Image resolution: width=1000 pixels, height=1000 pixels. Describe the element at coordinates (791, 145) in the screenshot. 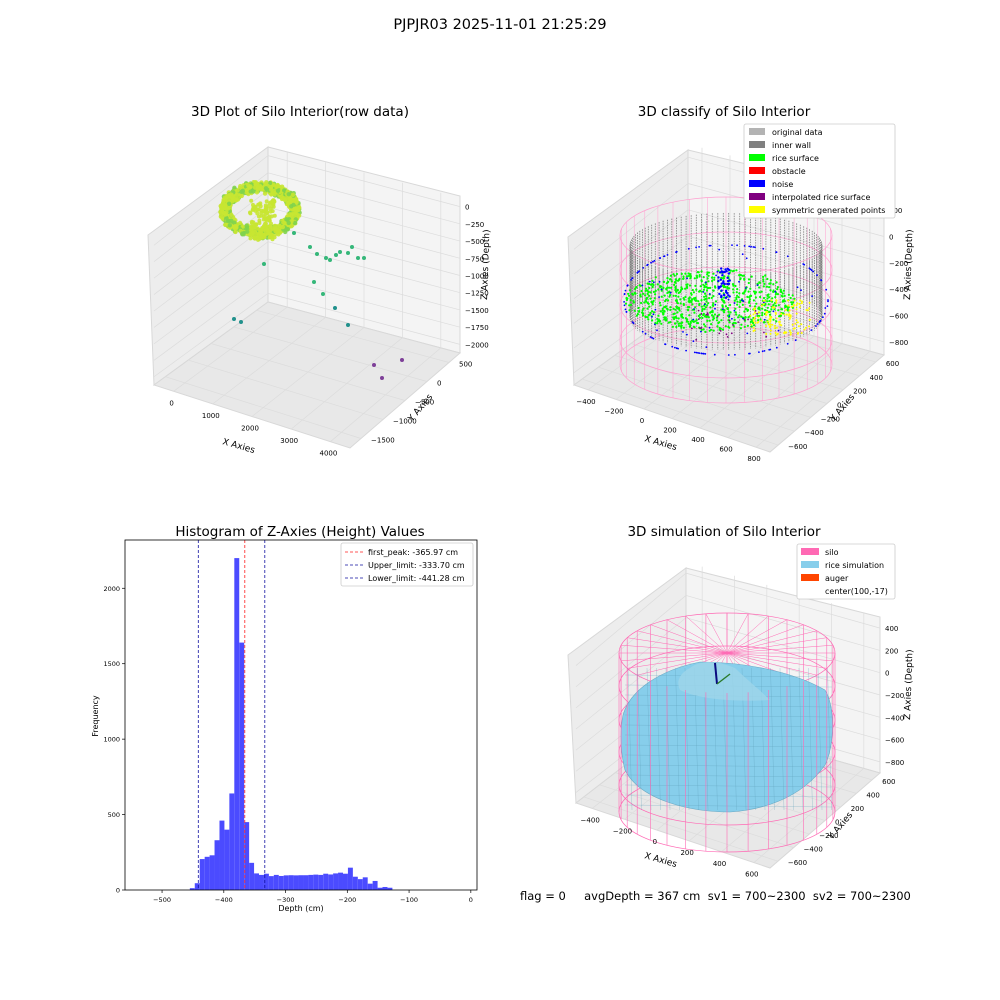

I see `p2-legend-label: inner wall` at that location.